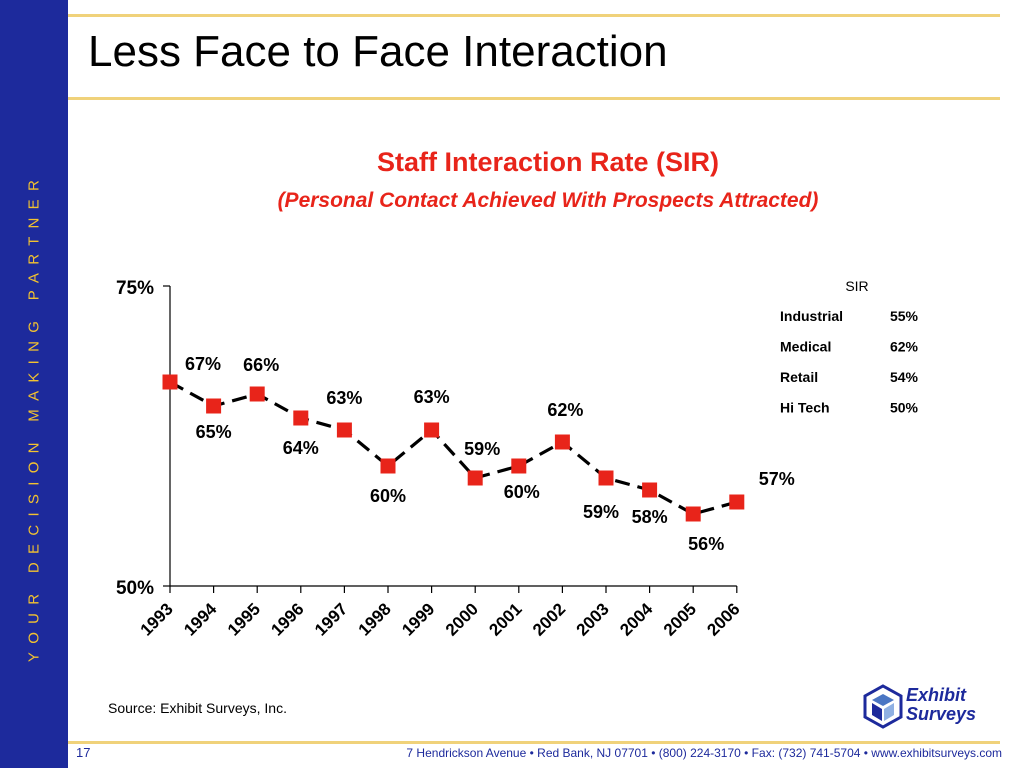 Image resolution: width=1024 pixels, height=768 pixels. I want to click on legend-row-label: Hi Tech, so click(805, 408).